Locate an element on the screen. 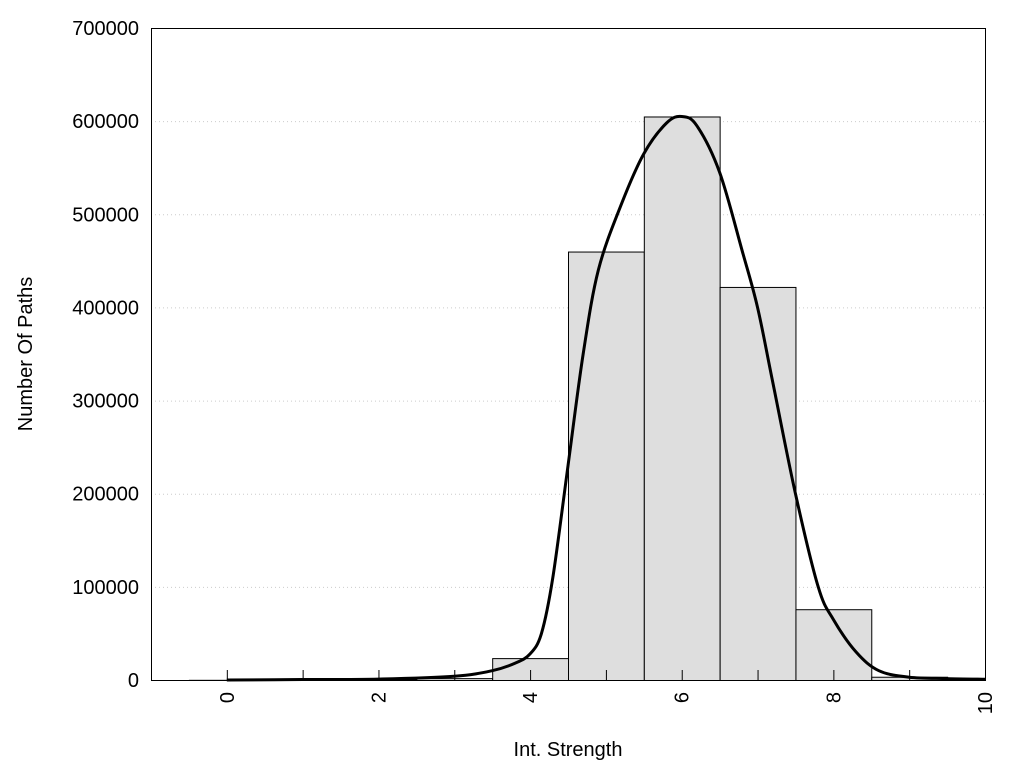 The image size is (1024, 773). y-tick-label: 100000 is located at coordinates (105, 588).